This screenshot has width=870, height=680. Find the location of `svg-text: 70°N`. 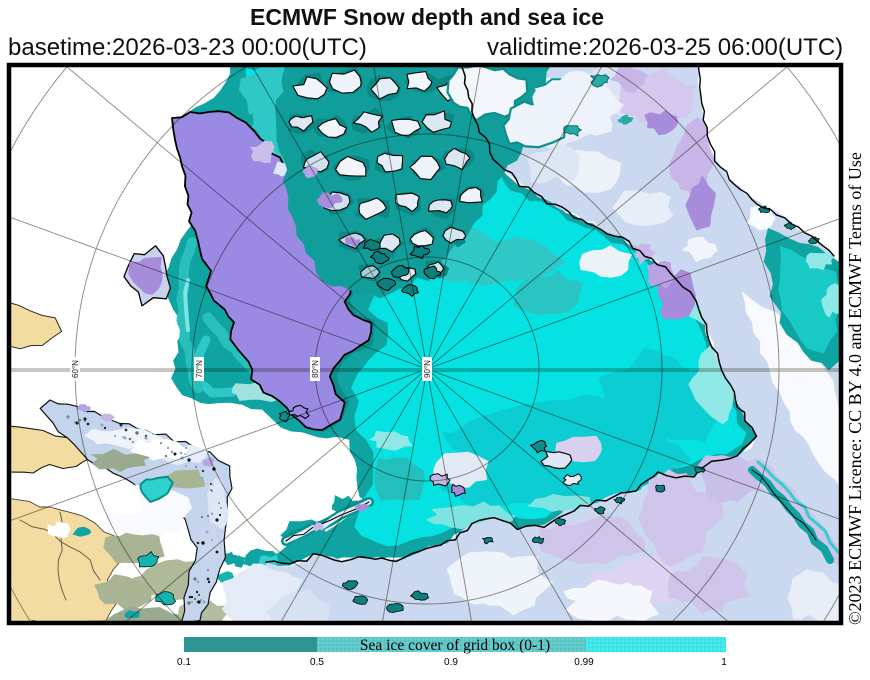

svg-text: 70°N is located at coordinates (199, 369).